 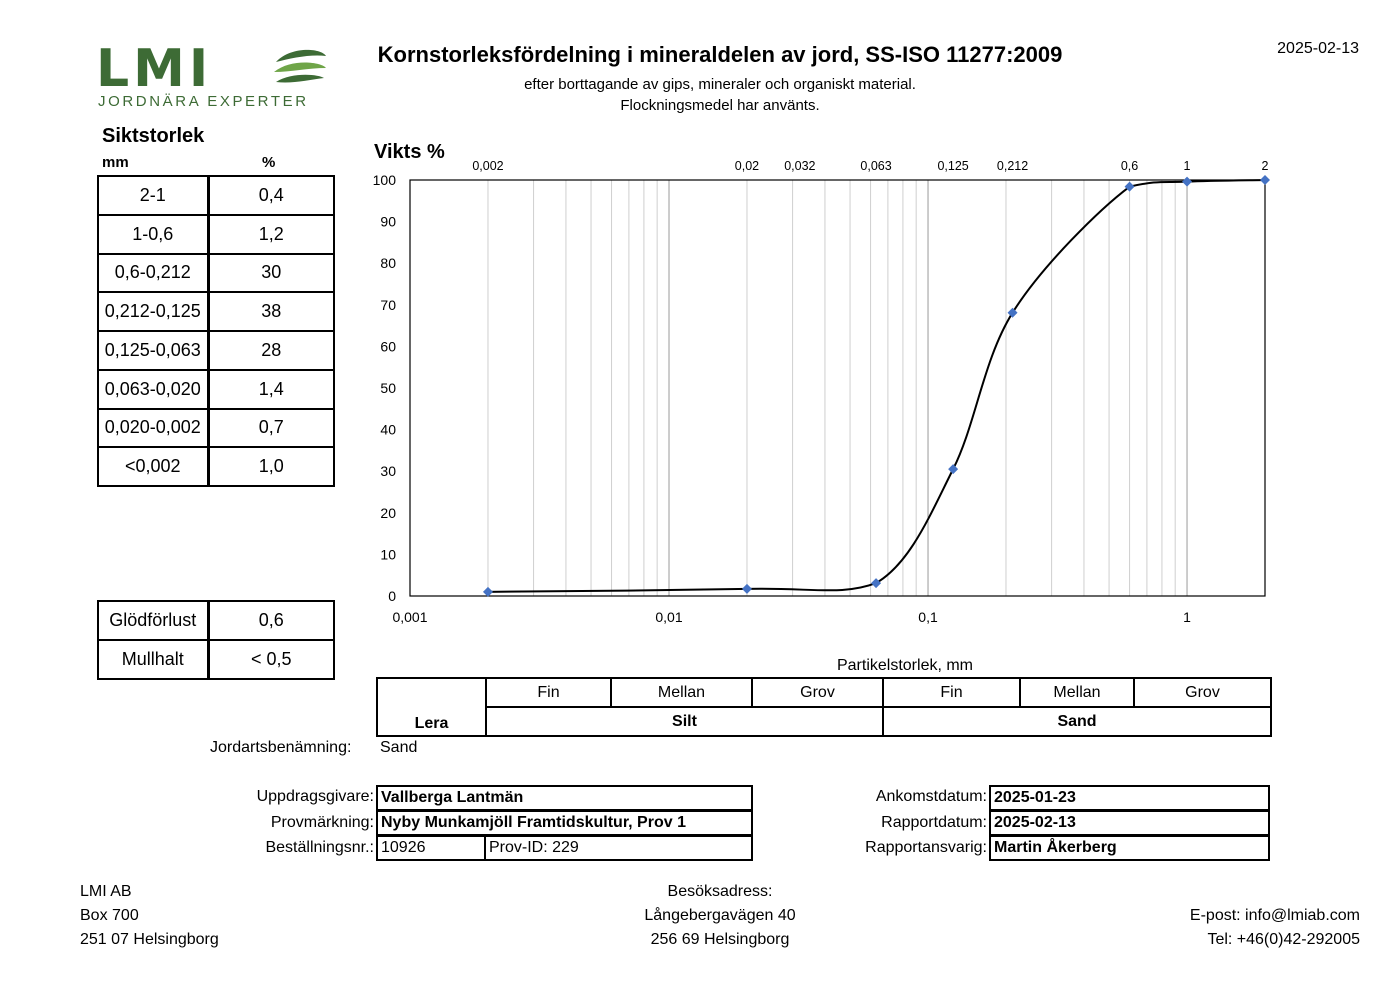 What do you see at coordinates (487, 166) in the screenshot?
I see `top-size-label: 0,002` at bounding box center [487, 166].